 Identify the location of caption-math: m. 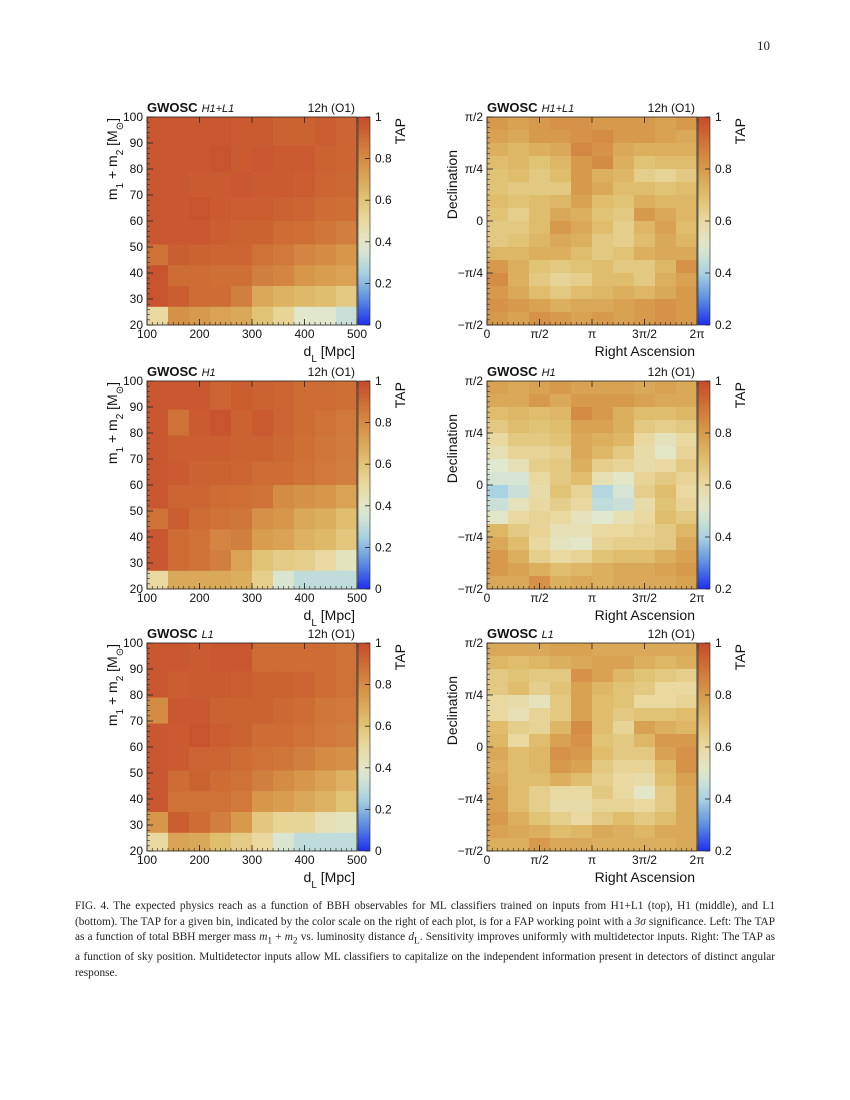
(288, 937).